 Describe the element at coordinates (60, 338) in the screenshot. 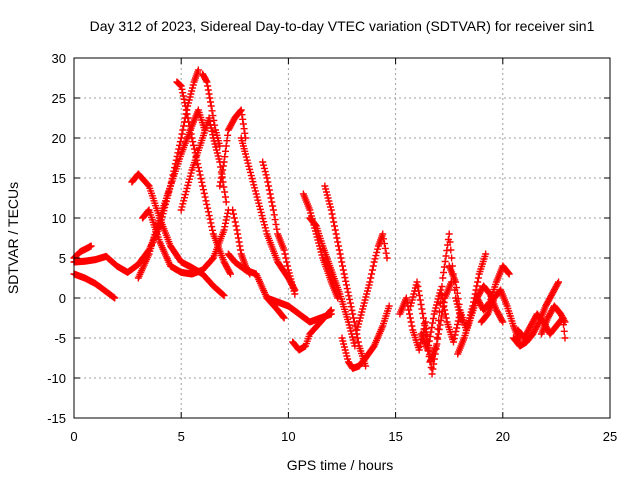

I see `y-tick-label: -5` at that location.